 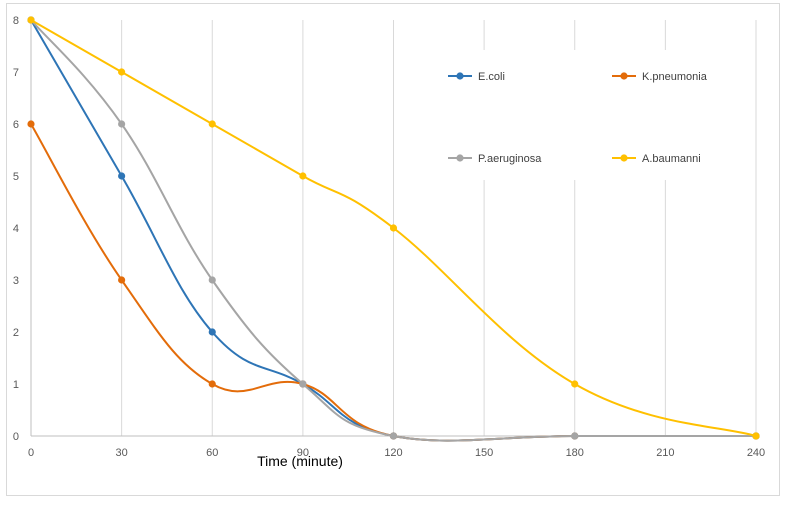 I want to click on y-tick-label: 6, so click(x=16, y=125).